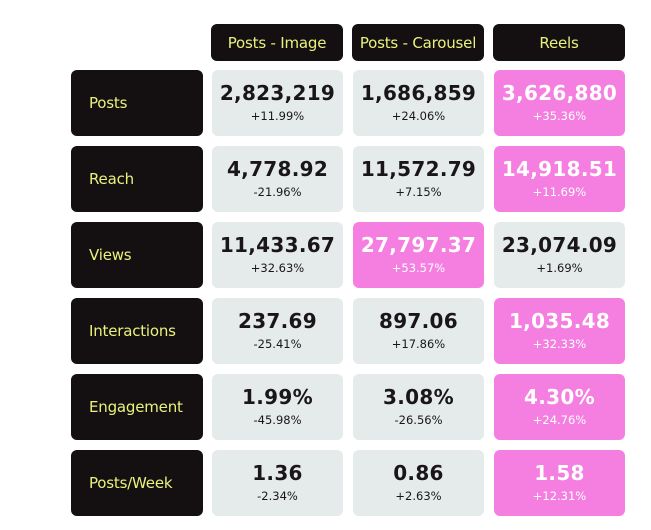 The image size is (651, 530). Describe the element at coordinates (418, 115) in the screenshot. I see `cell-change: +24.06%` at that location.